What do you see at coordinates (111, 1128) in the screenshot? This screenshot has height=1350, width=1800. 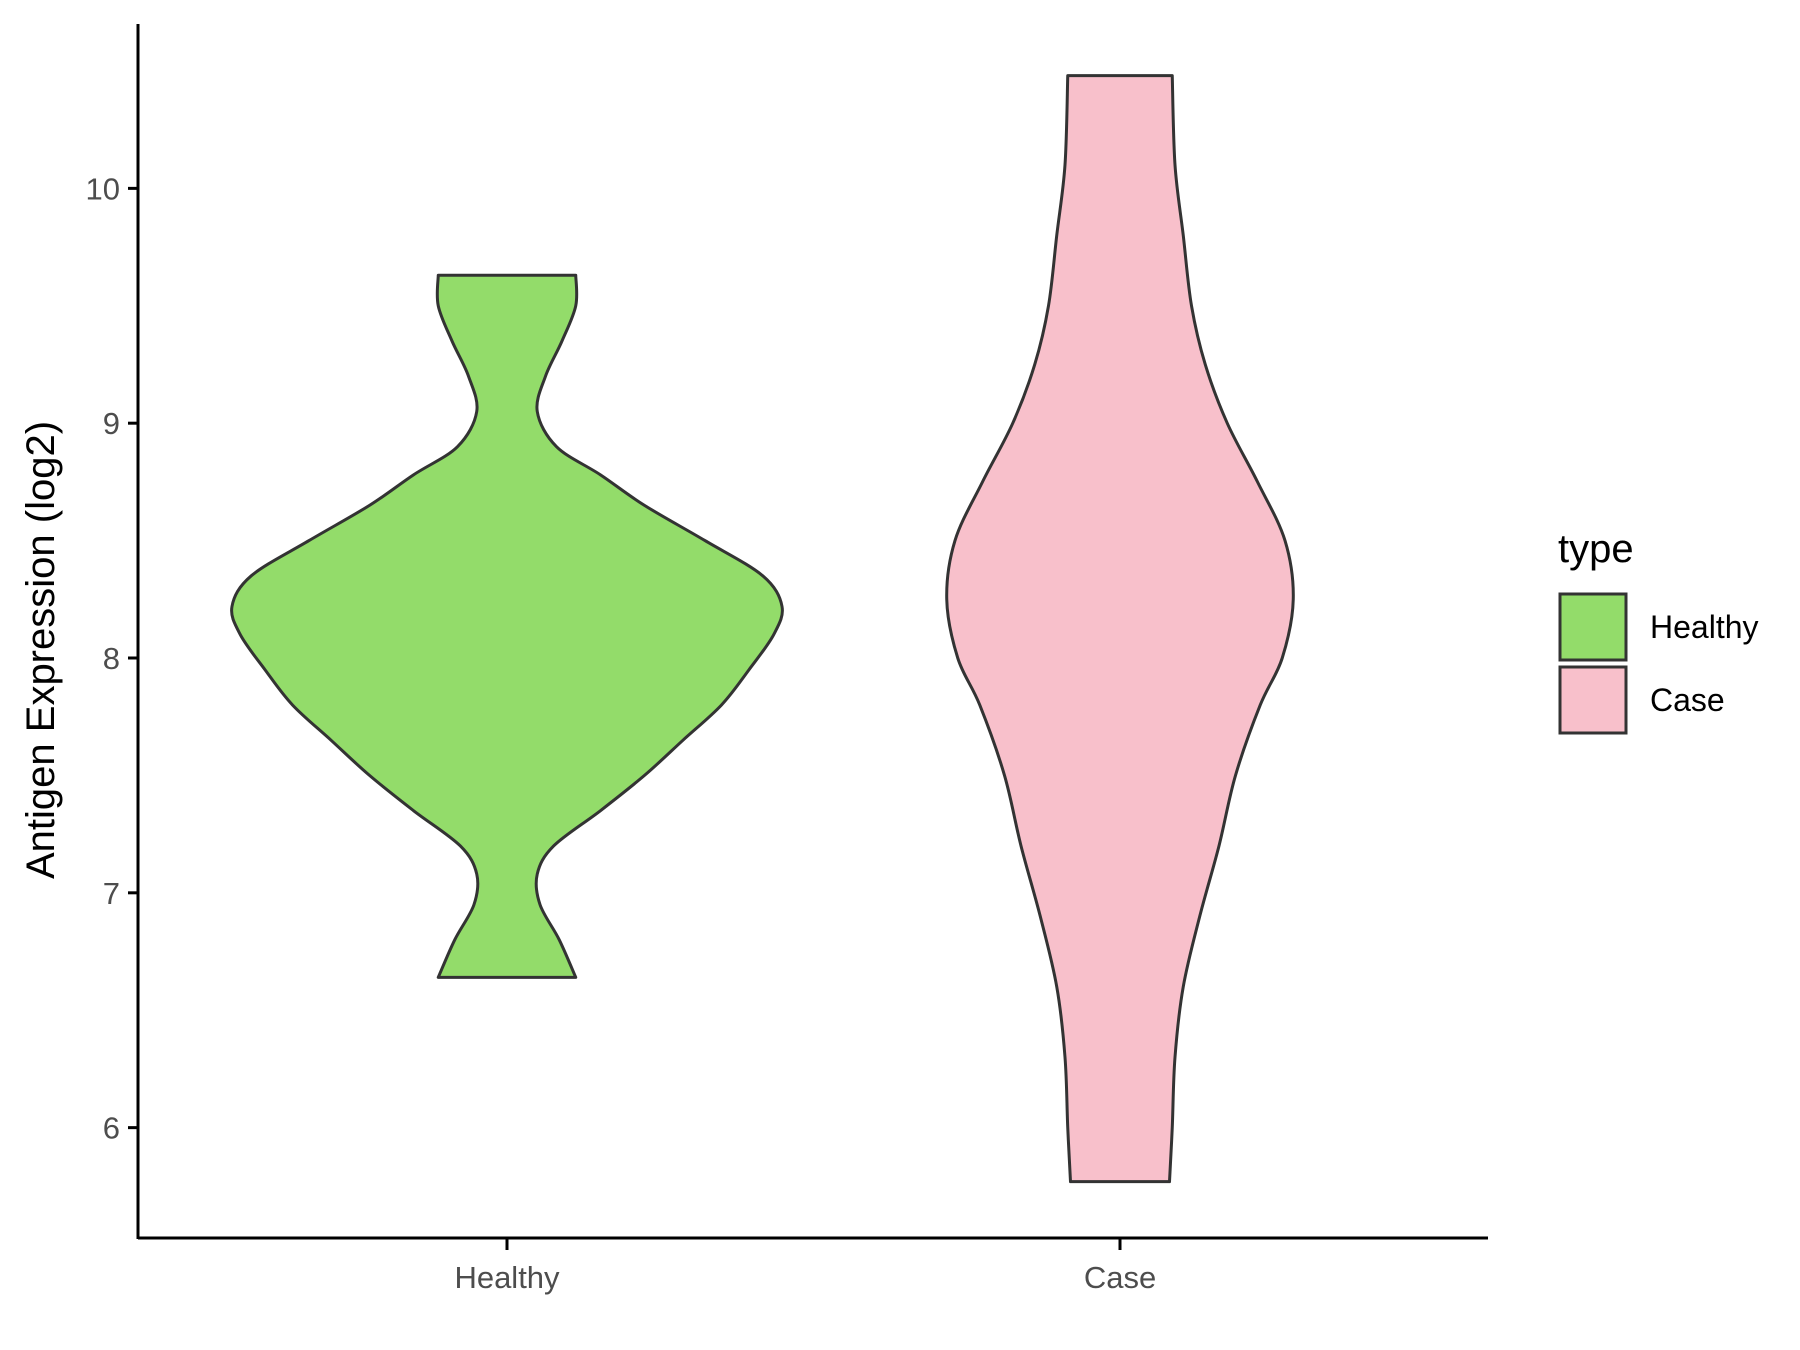 I see `y-tick-label: 6` at bounding box center [111, 1128].